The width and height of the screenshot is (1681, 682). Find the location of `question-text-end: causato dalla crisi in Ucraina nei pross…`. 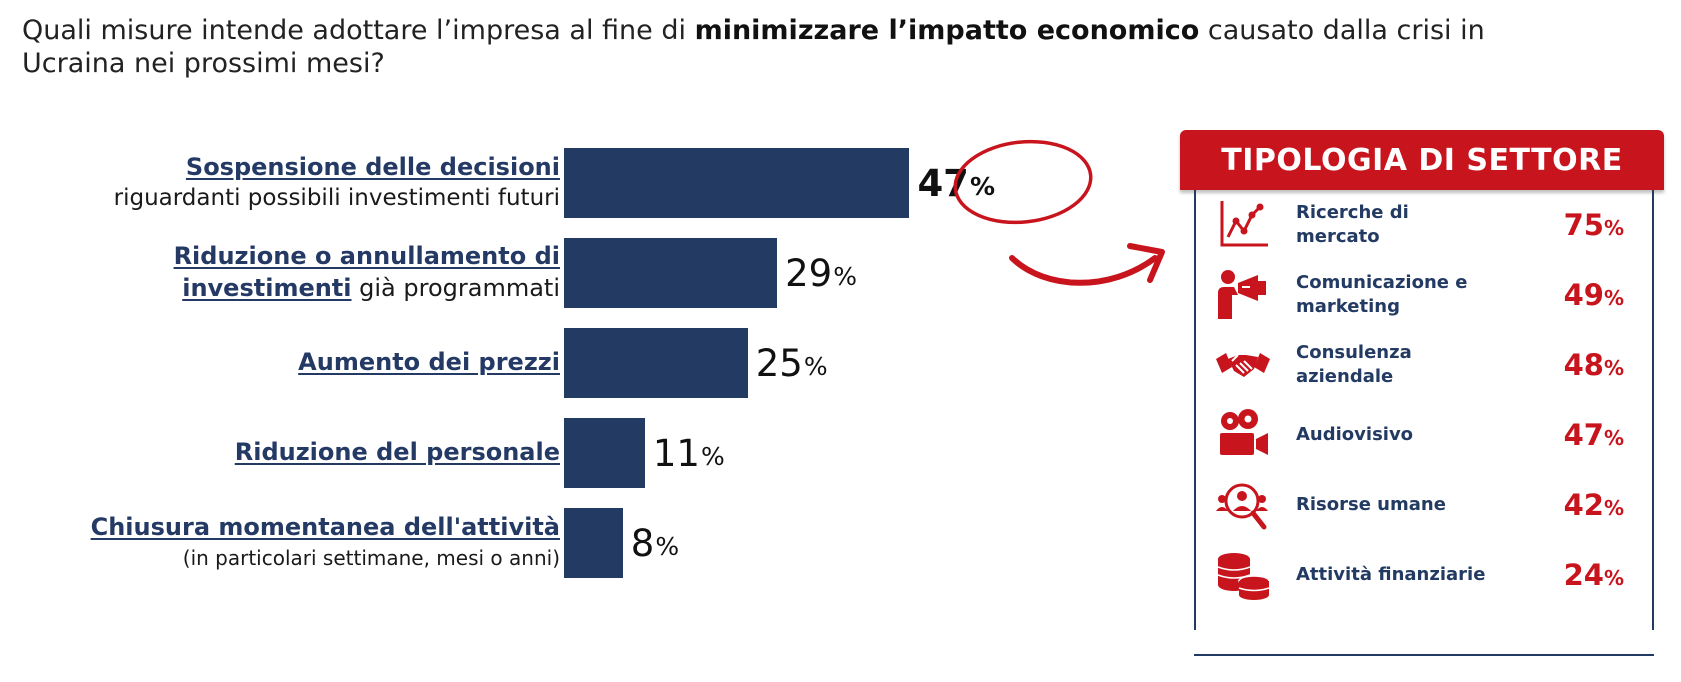

question-text-end: causato dalla crisi in Ucraina nei pross… is located at coordinates (753, 47).